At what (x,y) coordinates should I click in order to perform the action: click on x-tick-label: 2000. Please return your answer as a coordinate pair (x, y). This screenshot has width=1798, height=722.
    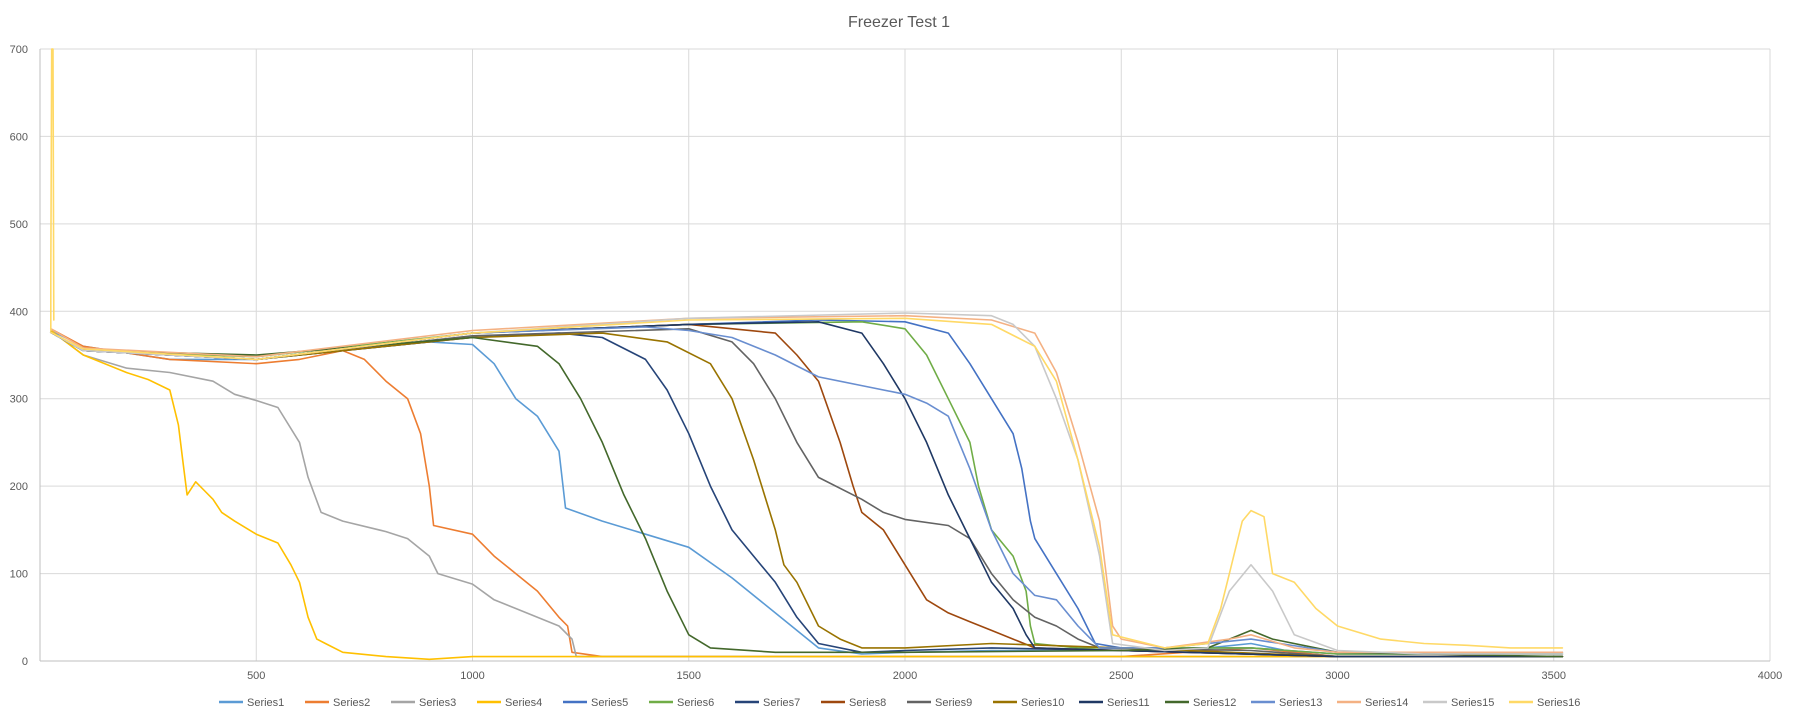
    Looking at the image, I should click on (905, 676).